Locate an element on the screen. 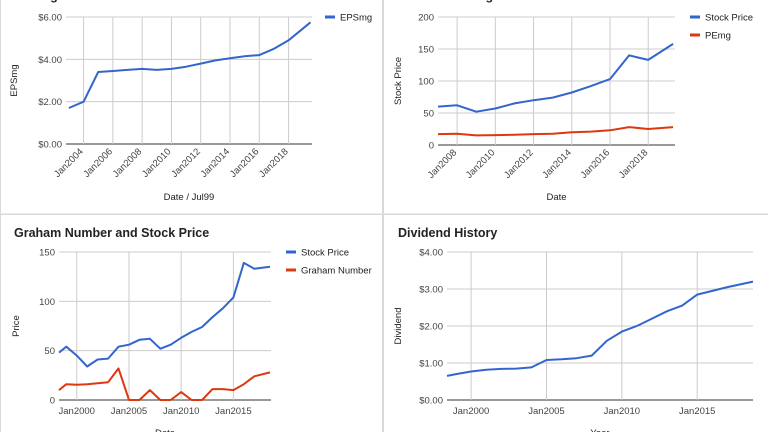  x-tick-label: Jan2006 is located at coordinates (98, 163).